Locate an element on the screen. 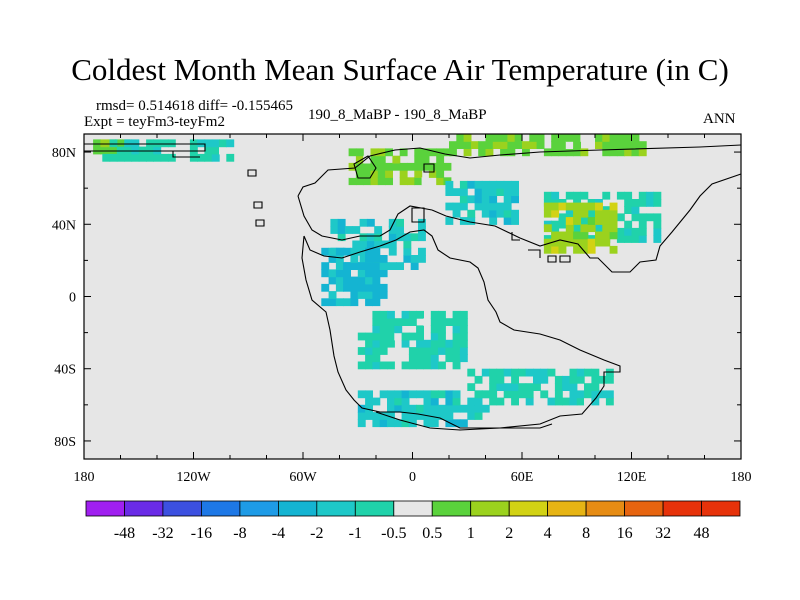 Image resolution: width=800 pixels, height=600 pixels. colorbar-label-4: -4 is located at coordinates (278, 533).